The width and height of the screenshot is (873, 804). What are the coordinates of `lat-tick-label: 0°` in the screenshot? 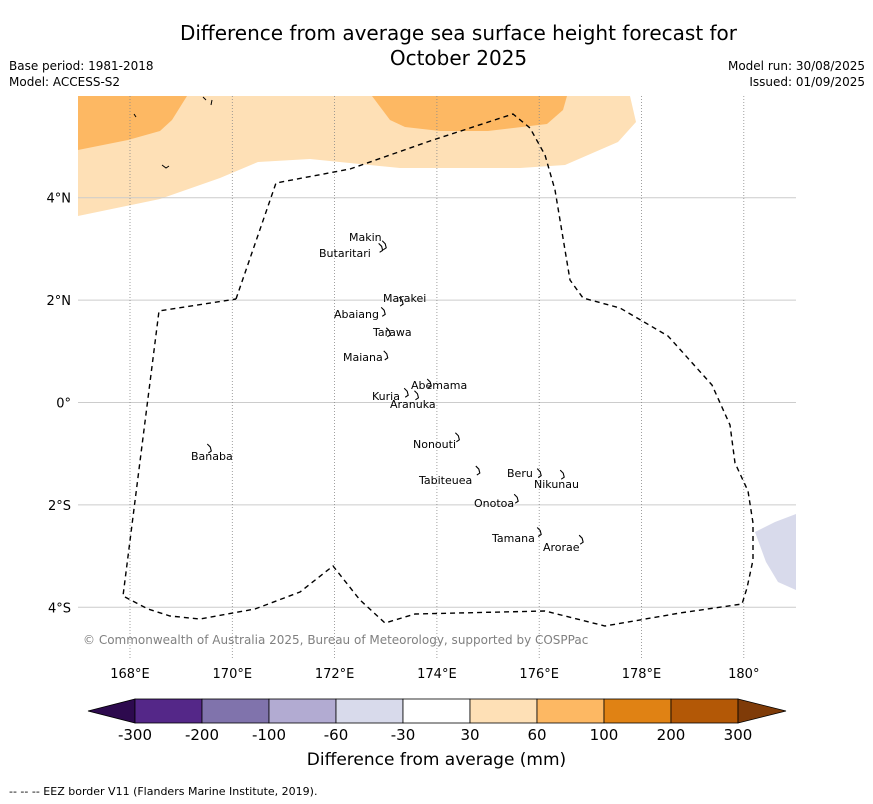 It's located at (63, 404).